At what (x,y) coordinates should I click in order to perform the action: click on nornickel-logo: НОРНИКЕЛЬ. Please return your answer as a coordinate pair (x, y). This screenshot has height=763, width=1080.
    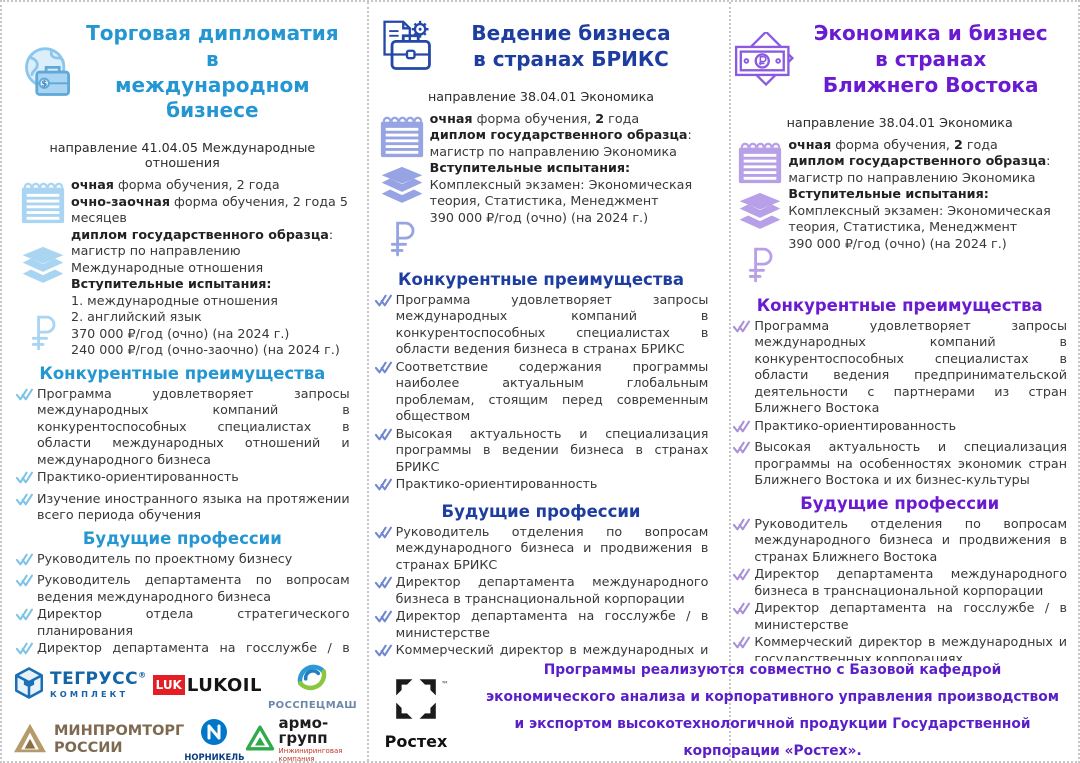
    Looking at the image, I should click on (214, 739).